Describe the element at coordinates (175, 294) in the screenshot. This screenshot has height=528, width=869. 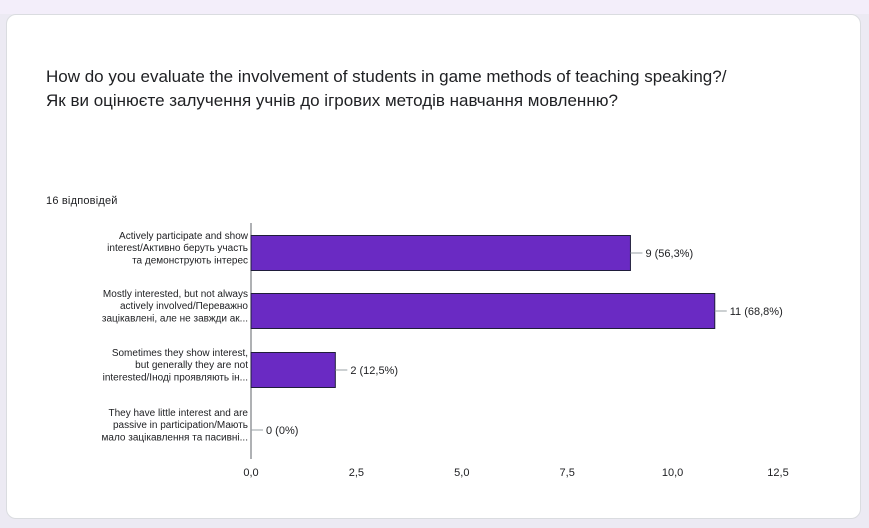
I see `category-label-line: Mostly interested, but not always` at that location.